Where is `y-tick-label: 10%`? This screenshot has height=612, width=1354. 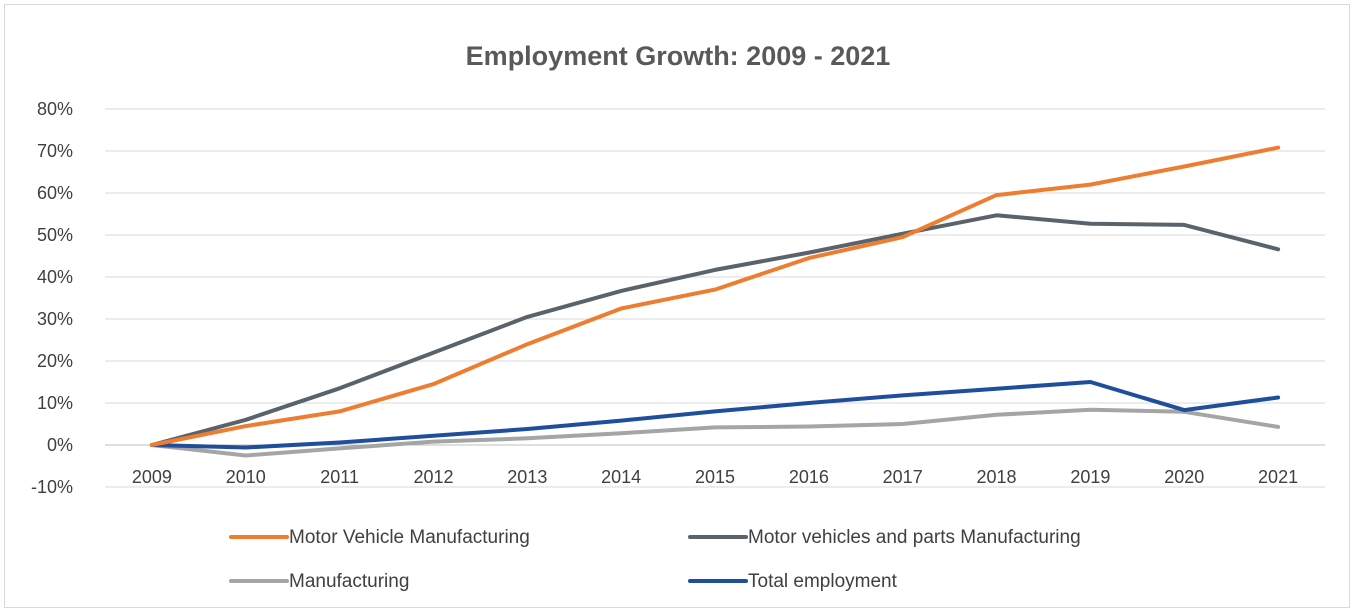 y-tick-label: 10% is located at coordinates (55, 403).